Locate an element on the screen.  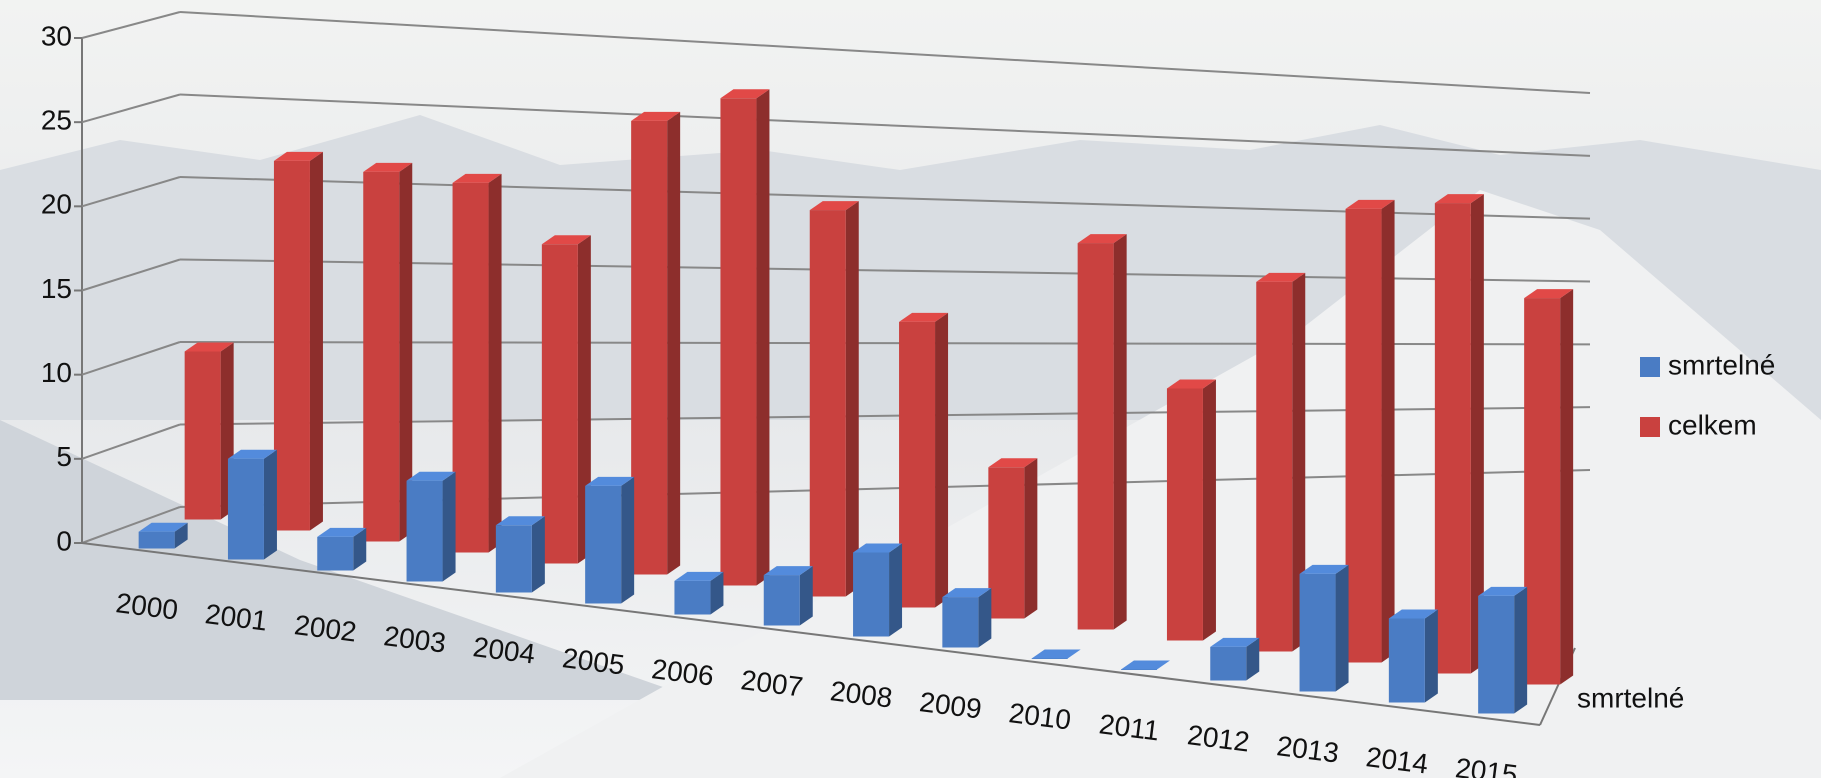
x-tick-label: 2005 is located at coordinates (594, 661).